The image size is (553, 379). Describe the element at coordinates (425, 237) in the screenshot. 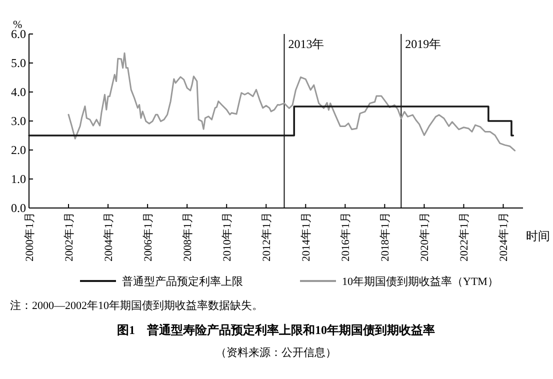

I see `x-tick-label: 2020年1月` at that location.